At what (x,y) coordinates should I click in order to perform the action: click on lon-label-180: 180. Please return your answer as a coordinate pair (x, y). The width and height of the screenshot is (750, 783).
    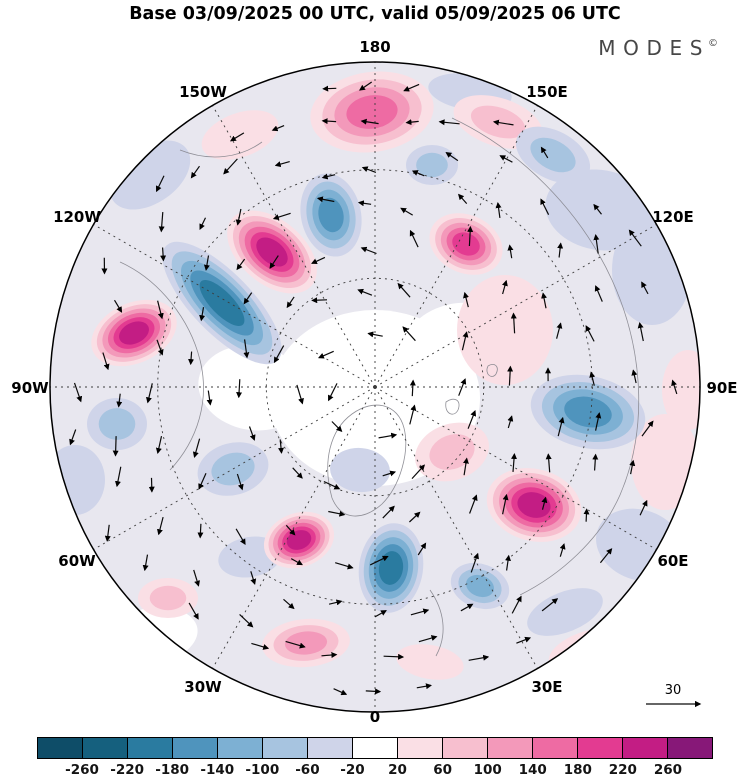
    Looking at the image, I should click on (374, 47).